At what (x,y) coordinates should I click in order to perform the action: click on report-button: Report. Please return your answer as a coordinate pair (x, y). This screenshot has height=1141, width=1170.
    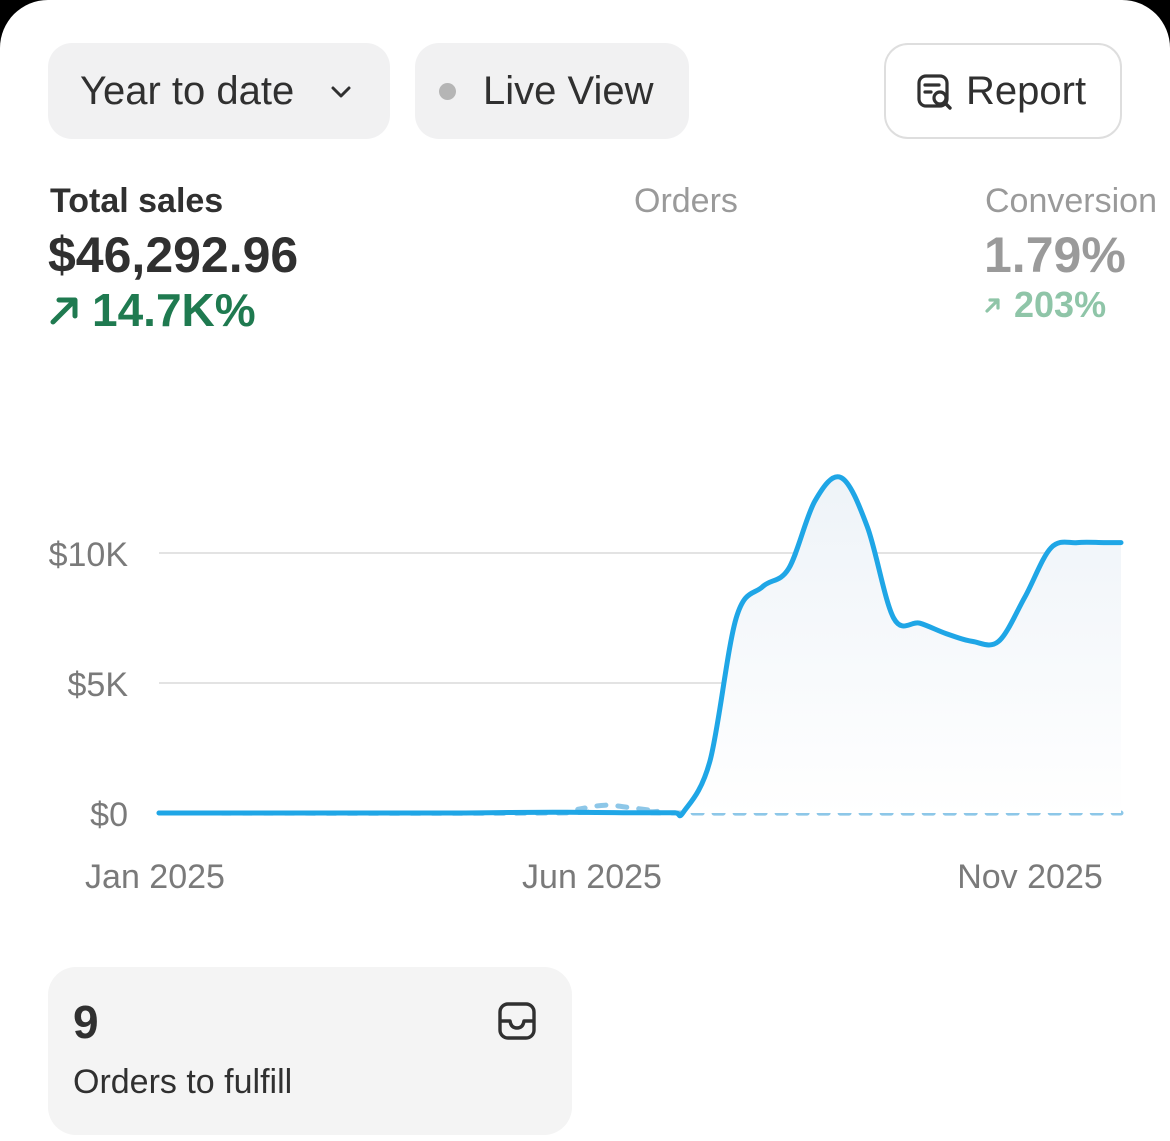
    Looking at the image, I should click on (1003, 91).